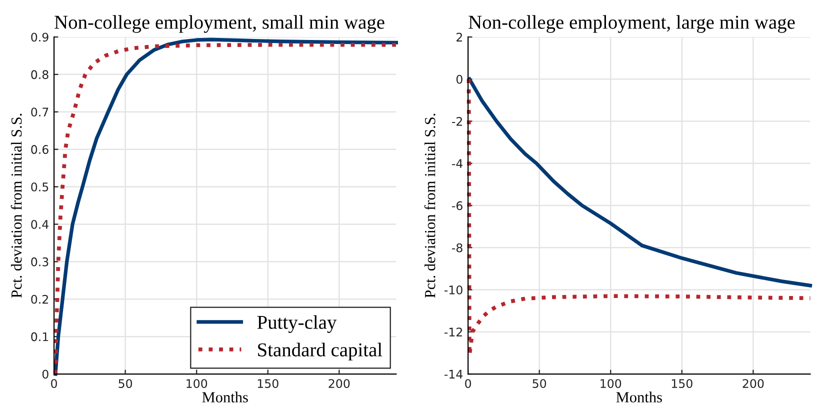 This screenshot has height=411, width=831. Describe the element at coordinates (453, 374) in the screenshot. I see `y-tick-label: -14` at that location.